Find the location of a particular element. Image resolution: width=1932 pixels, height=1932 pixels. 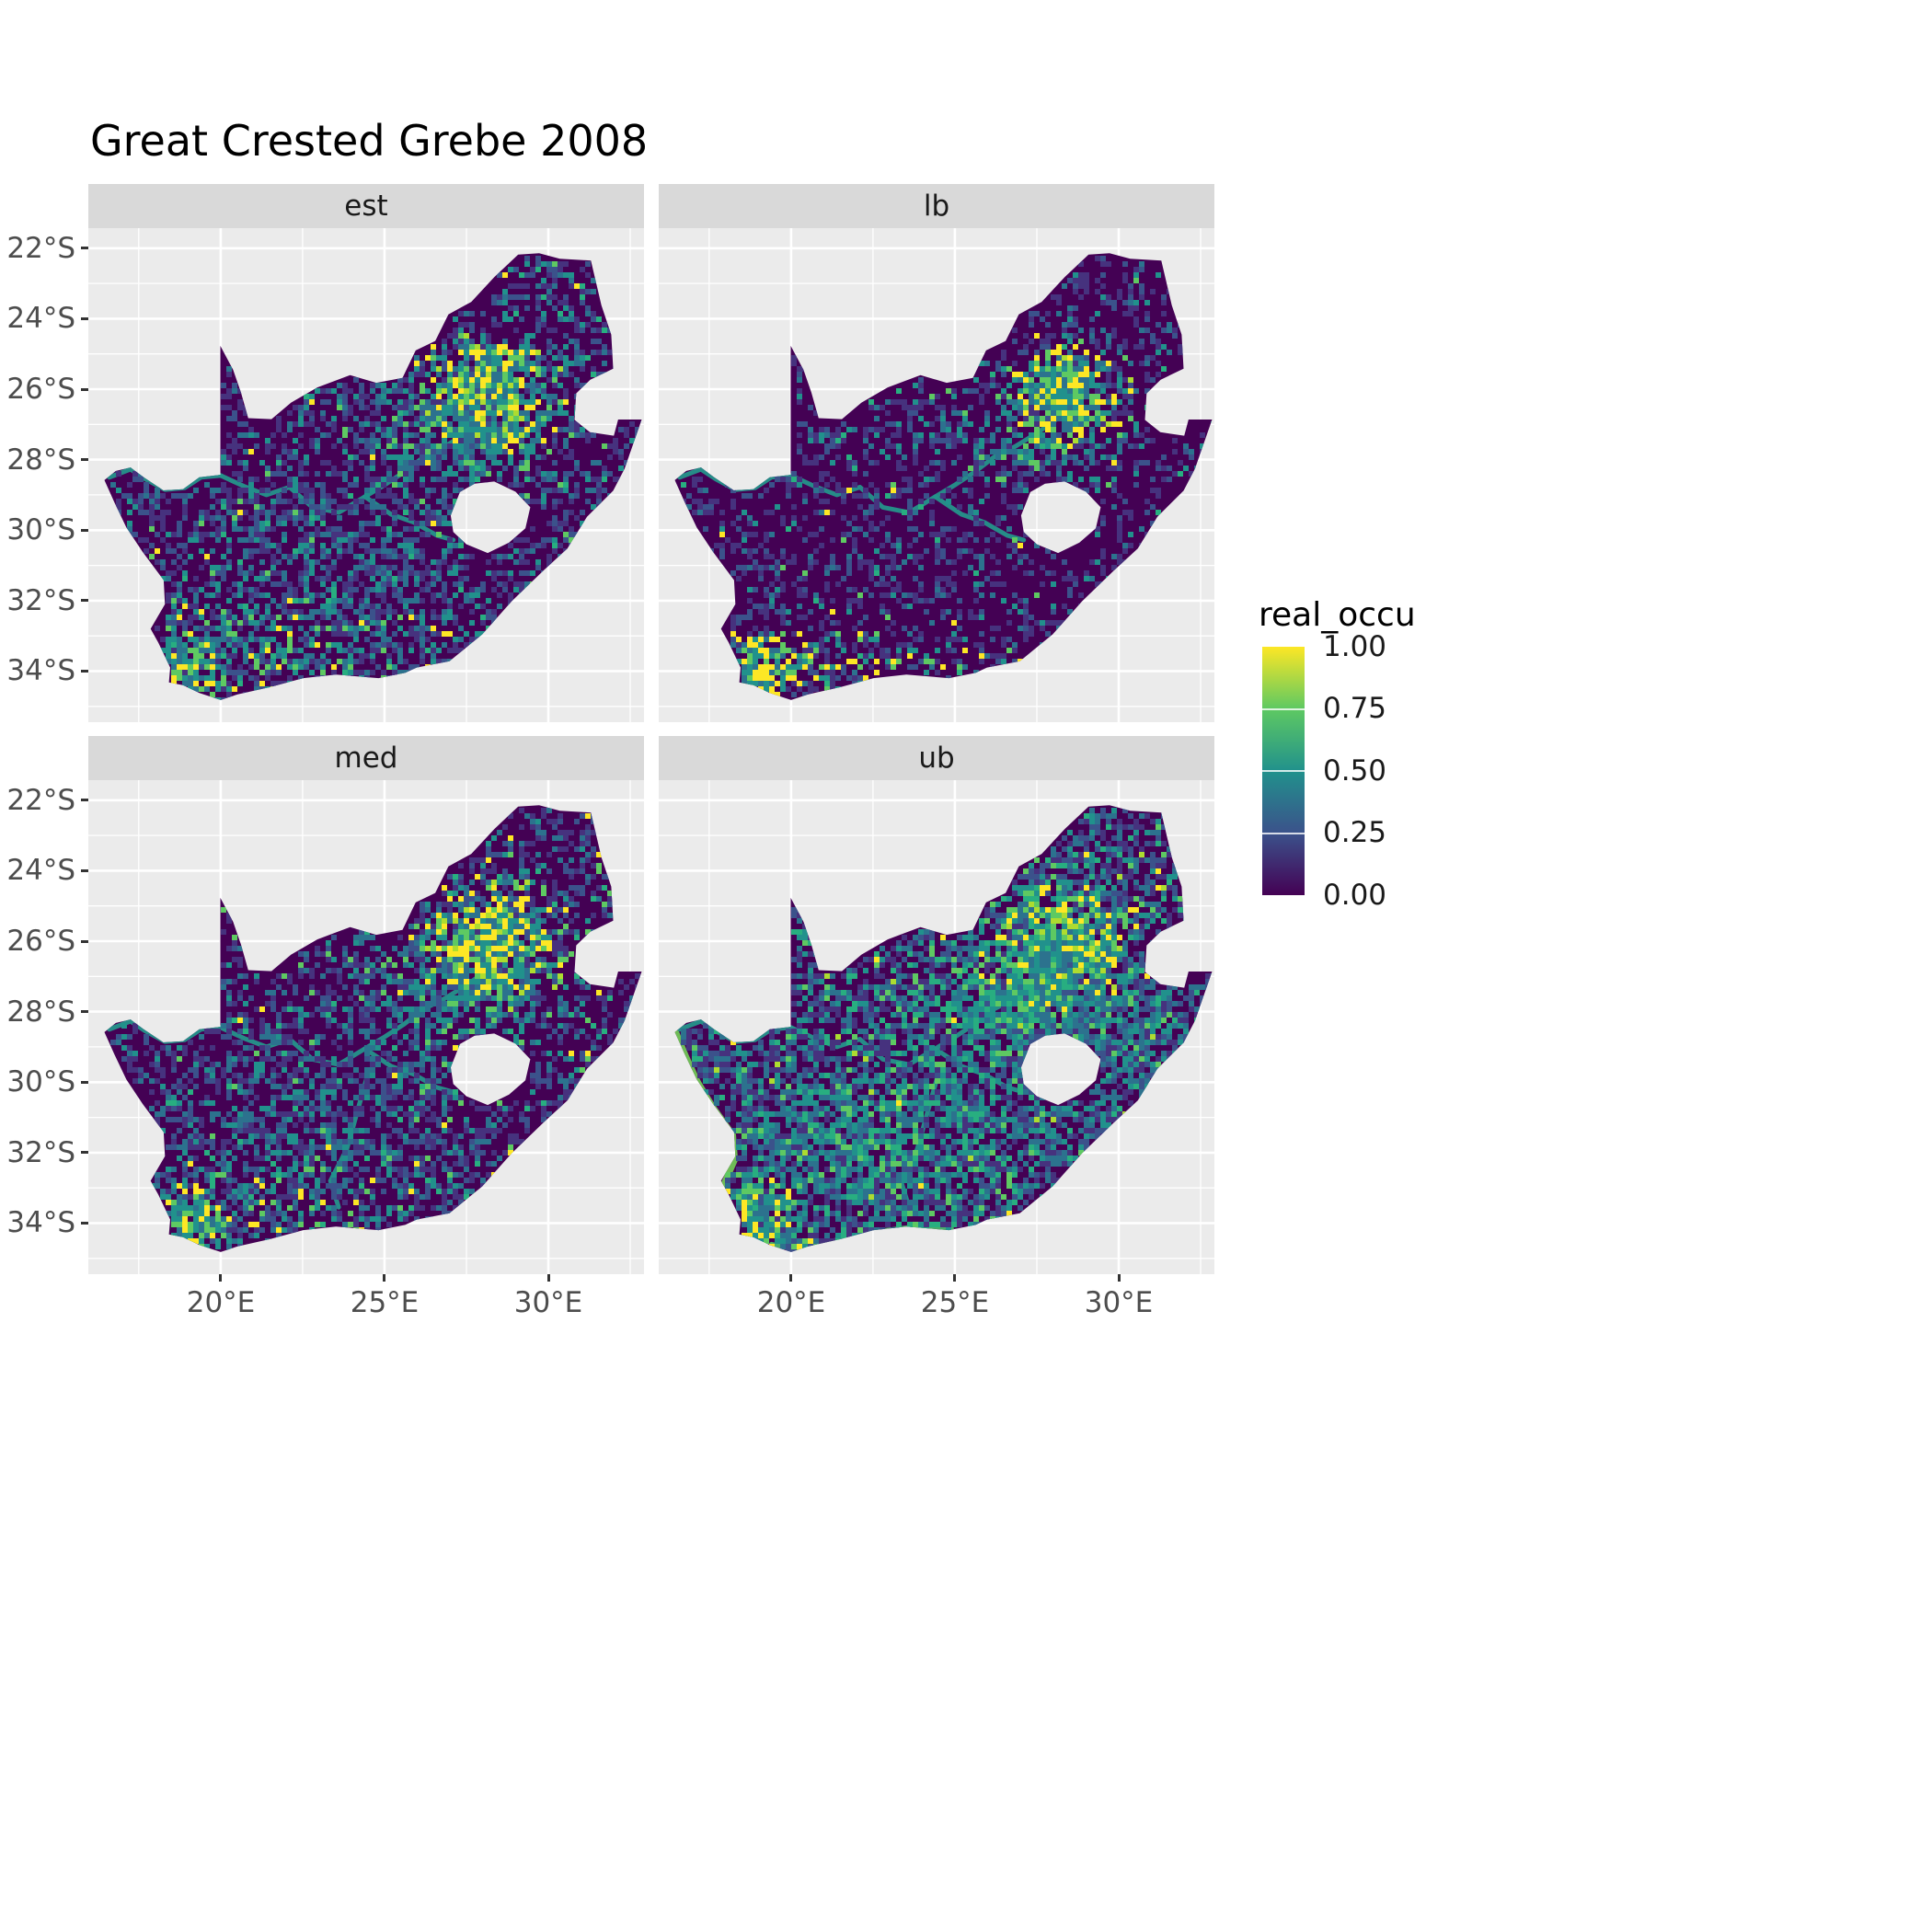

facet-strip-label: med is located at coordinates (366, 758).